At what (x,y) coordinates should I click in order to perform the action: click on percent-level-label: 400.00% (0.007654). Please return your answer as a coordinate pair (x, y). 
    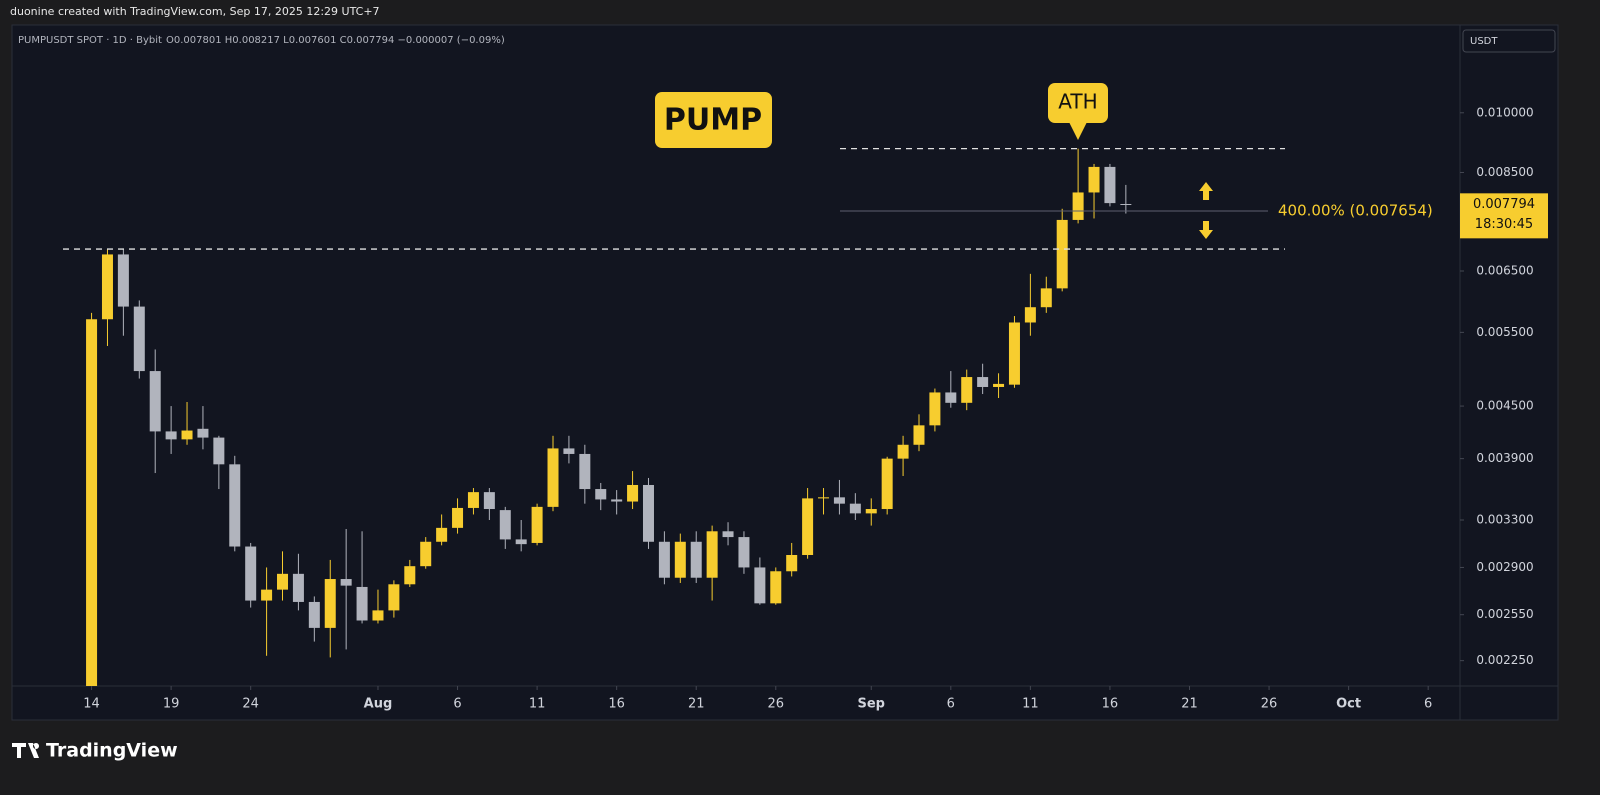
    Looking at the image, I should click on (1355, 210).